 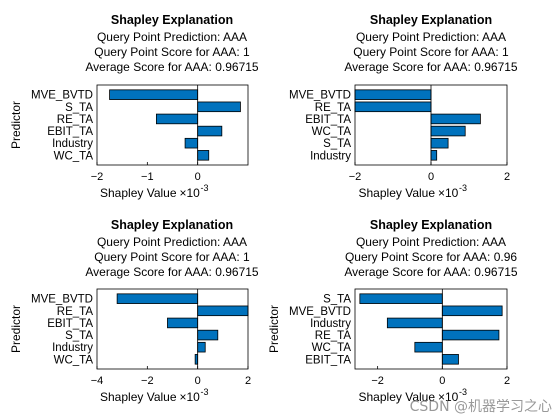 What do you see at coordinates (97, 381) in the screenshot?
I see `x-tick-label: −4` at bounding box center [97, 381].